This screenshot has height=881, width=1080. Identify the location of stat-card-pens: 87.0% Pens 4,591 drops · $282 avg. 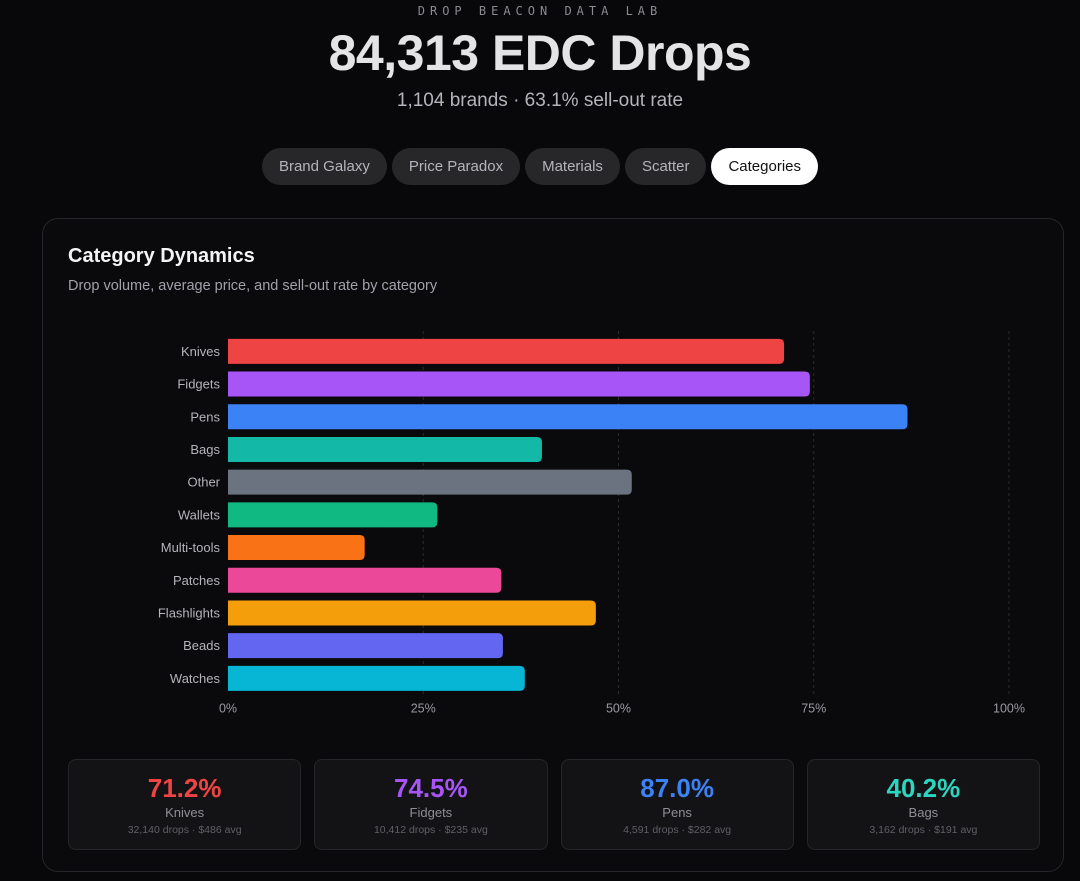
(677, 804).